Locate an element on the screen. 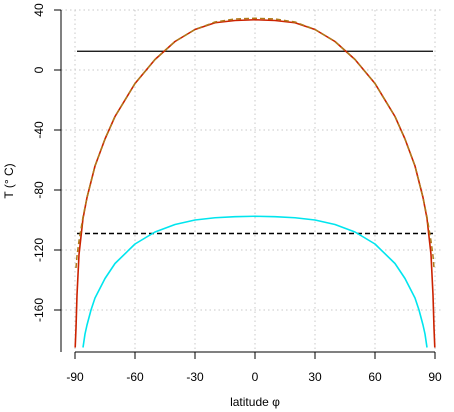  x-tick-label: -60 is located at coordinates (135, 377).